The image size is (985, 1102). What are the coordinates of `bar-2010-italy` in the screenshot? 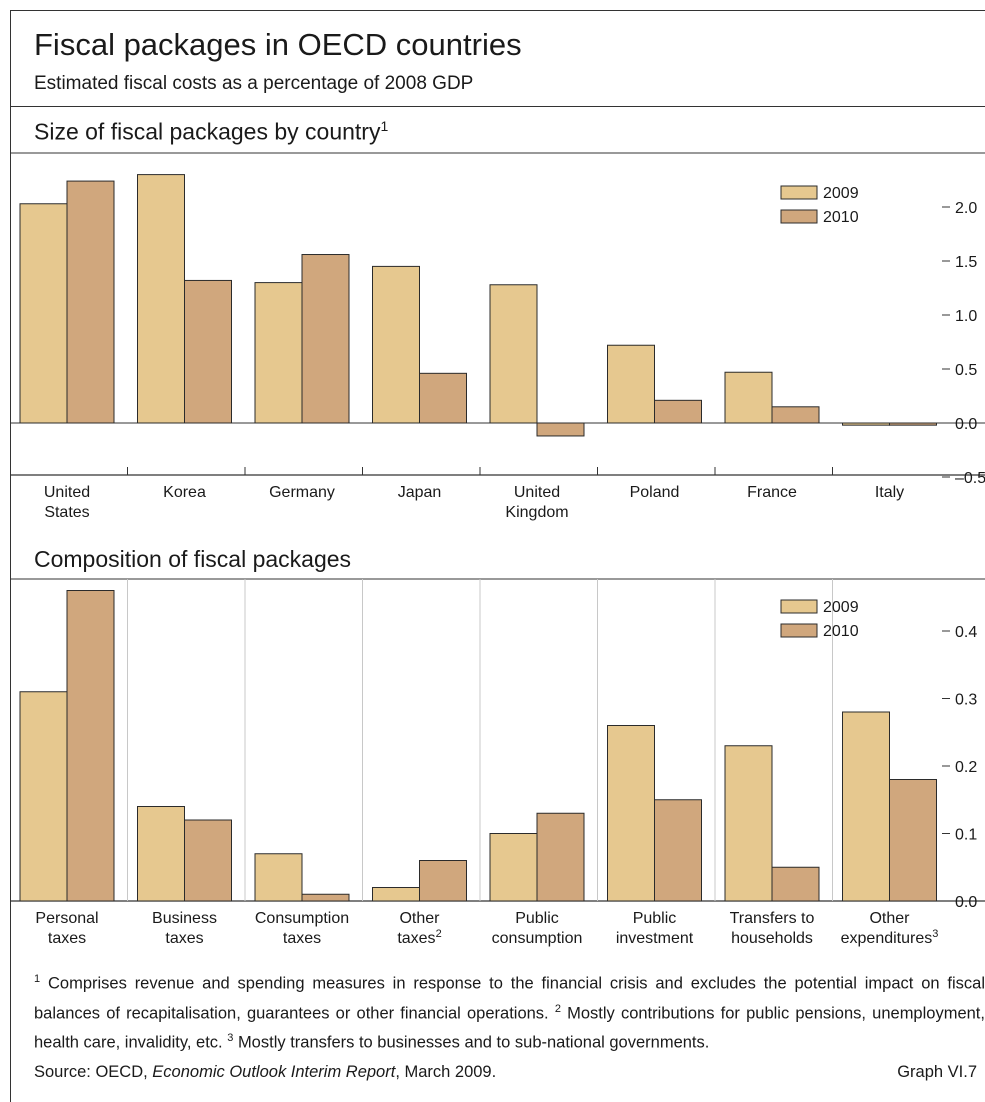 It's located at (913, 424).